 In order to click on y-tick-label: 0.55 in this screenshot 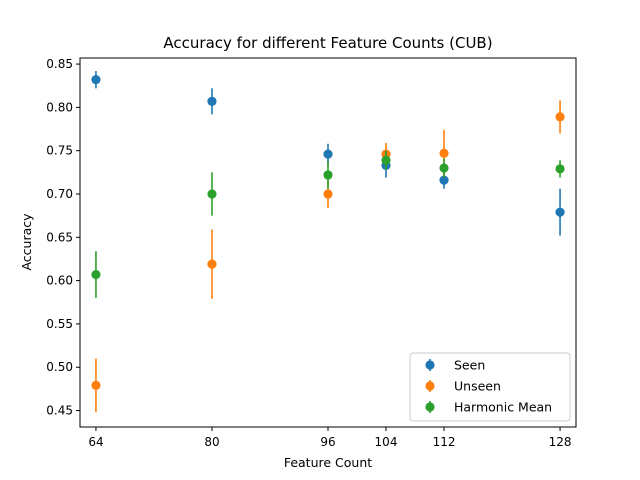, I will do `click(59, 324)`.